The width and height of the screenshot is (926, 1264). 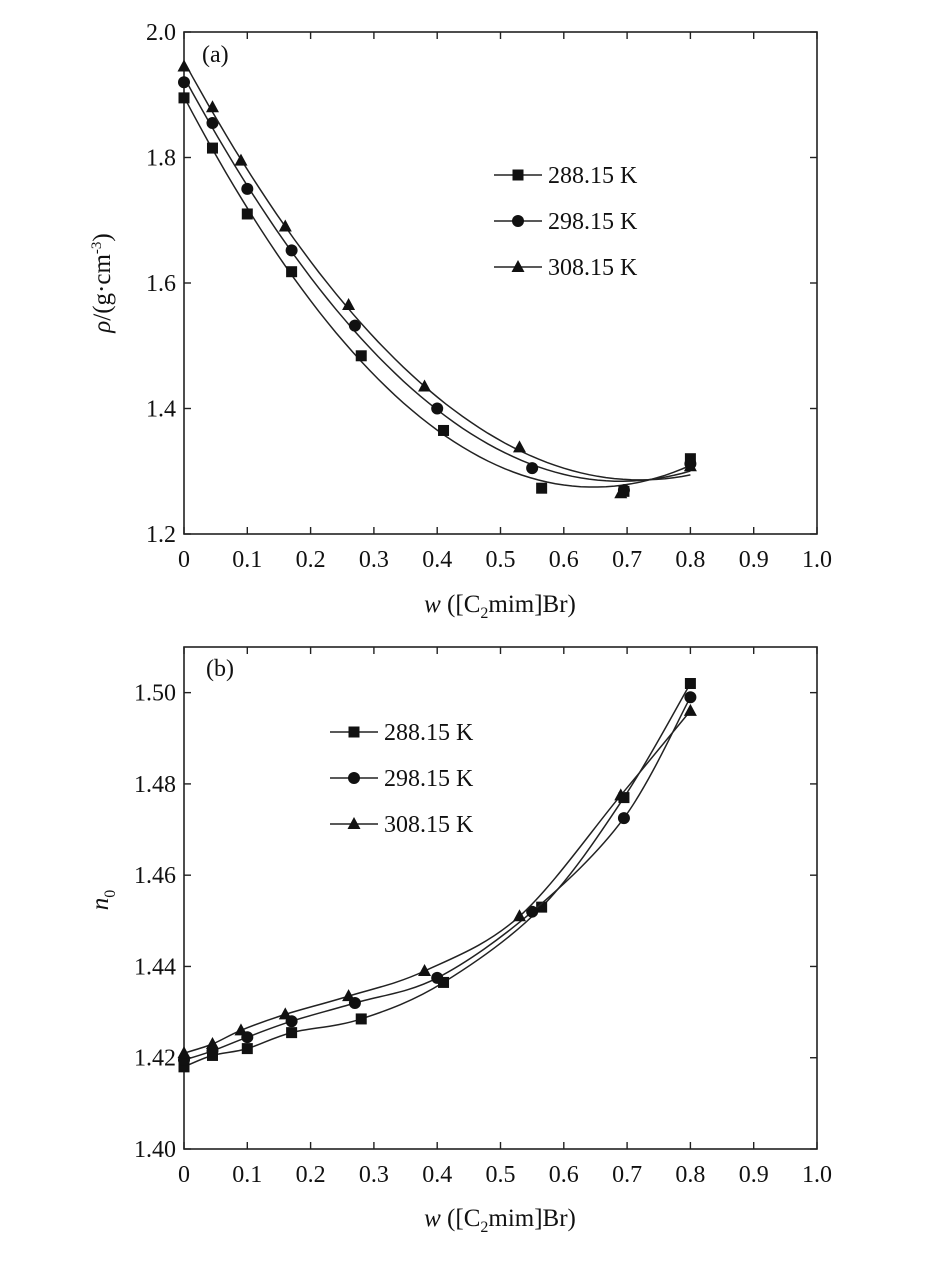 I want to click on panel-label: (a), so click(x=215, y=55).